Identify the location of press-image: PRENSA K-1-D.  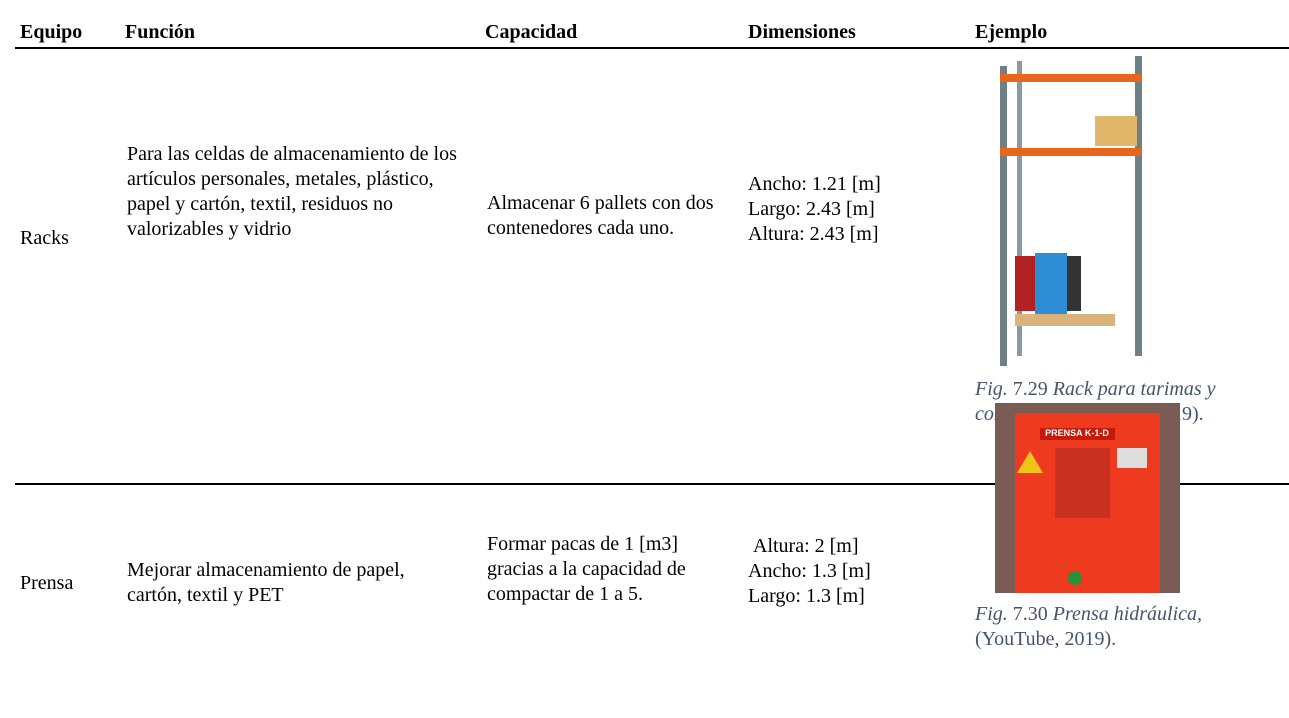
(1087, 498).